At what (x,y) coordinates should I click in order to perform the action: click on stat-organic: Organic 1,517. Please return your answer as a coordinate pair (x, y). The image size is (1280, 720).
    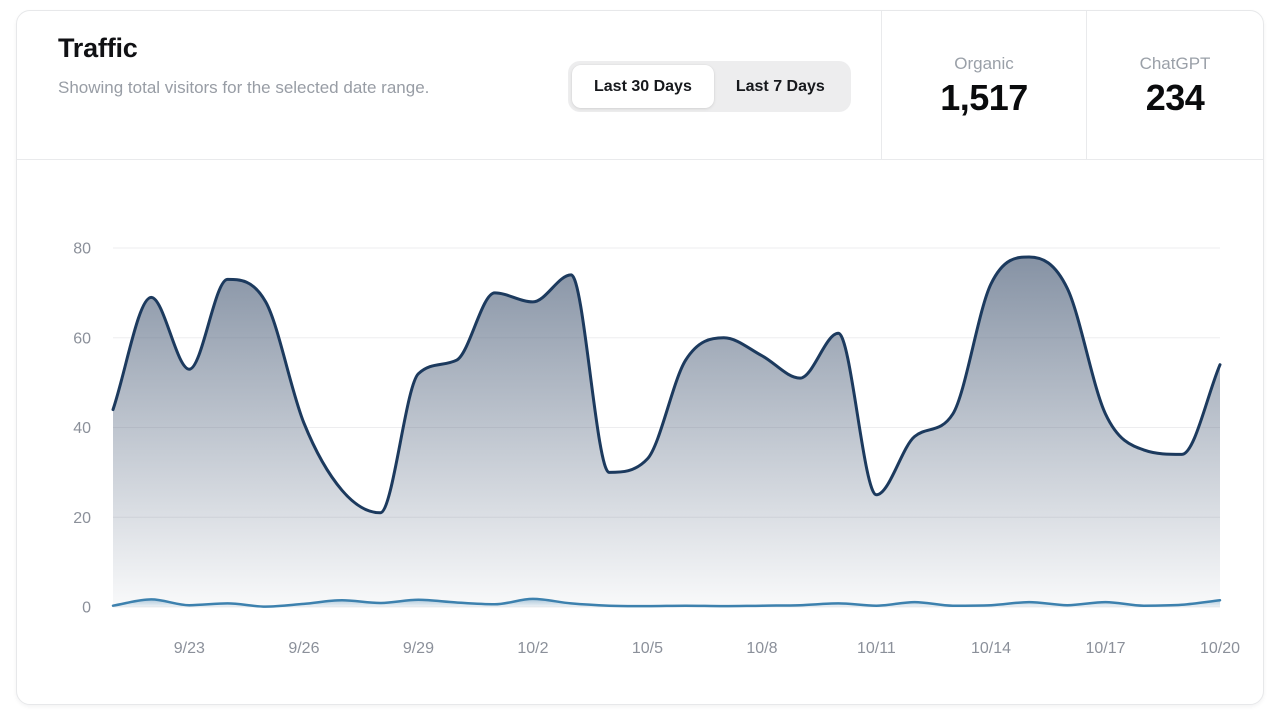
    Looking at the image, I should click on (983, 85).